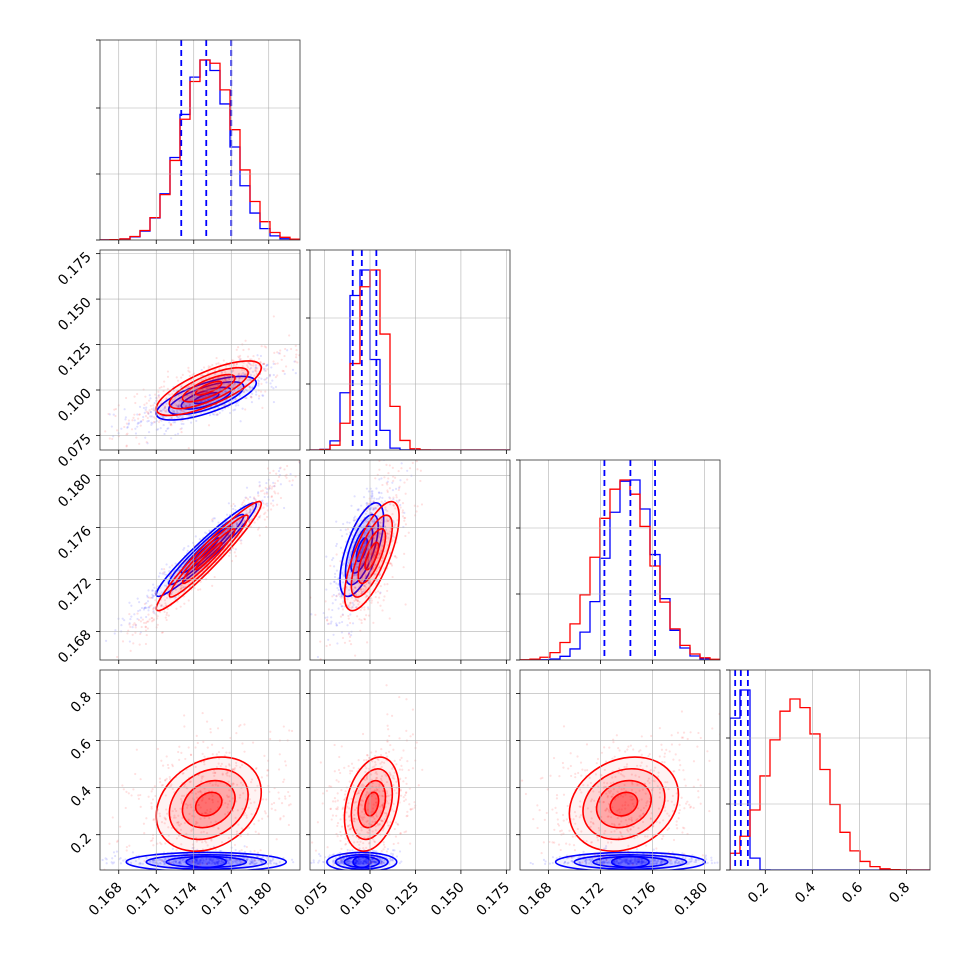 The height and width of the screenshot is (970, 970). Describe the element at coordinates (758, 893) in the screenshot. I see `x-tick-label: 0.2` at that location.